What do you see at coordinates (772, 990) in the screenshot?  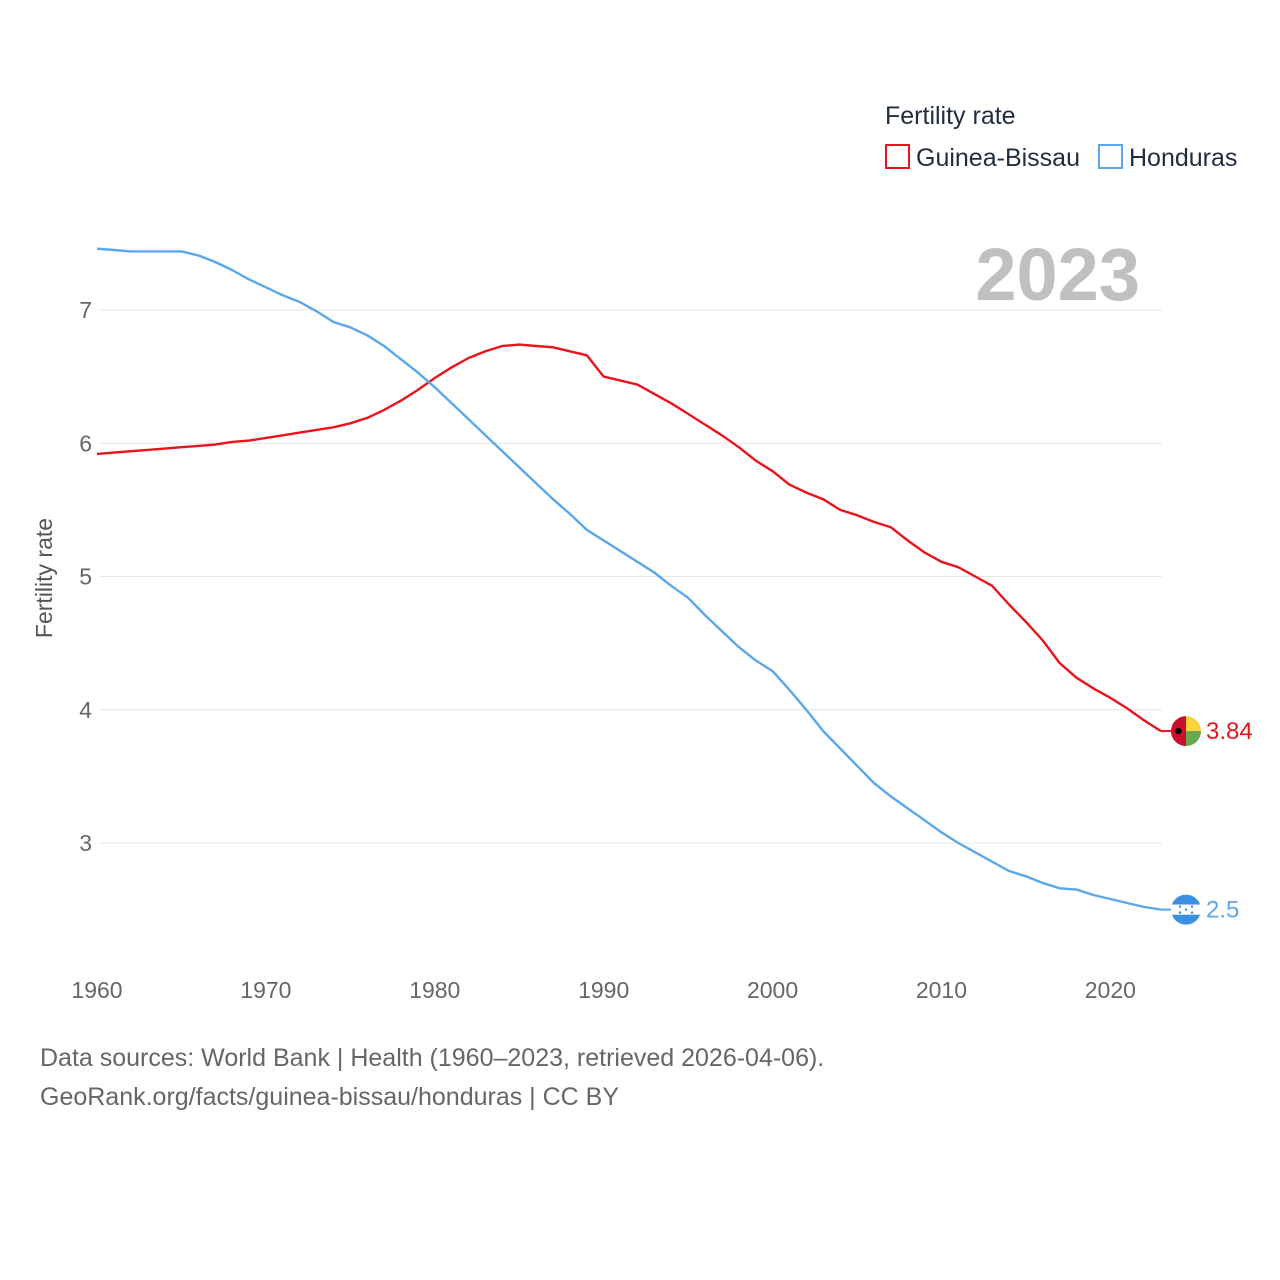 I see `x-tick-label: 2000` at bounding box center [772, 990].